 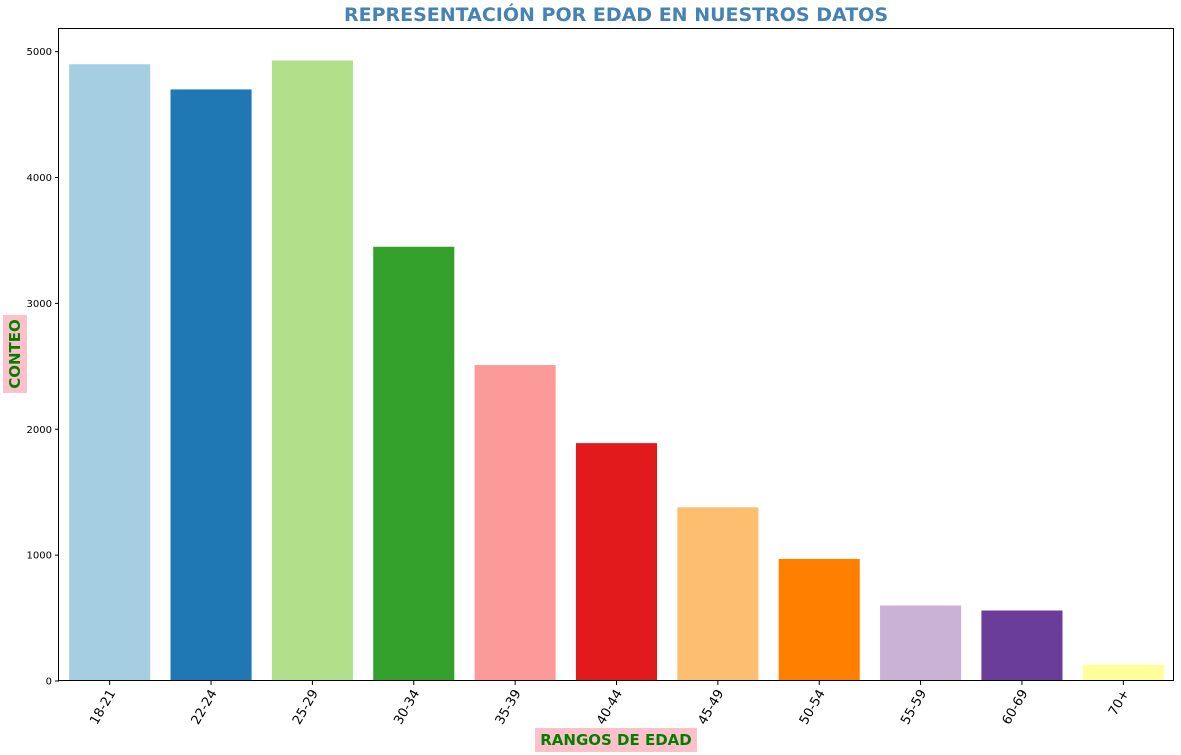 What do you see at coordinates (43, 367) in the screenshot?
I see `y-ticks: 0 1000 2000 3000 4000 5000` at bounding box center [43, 367].